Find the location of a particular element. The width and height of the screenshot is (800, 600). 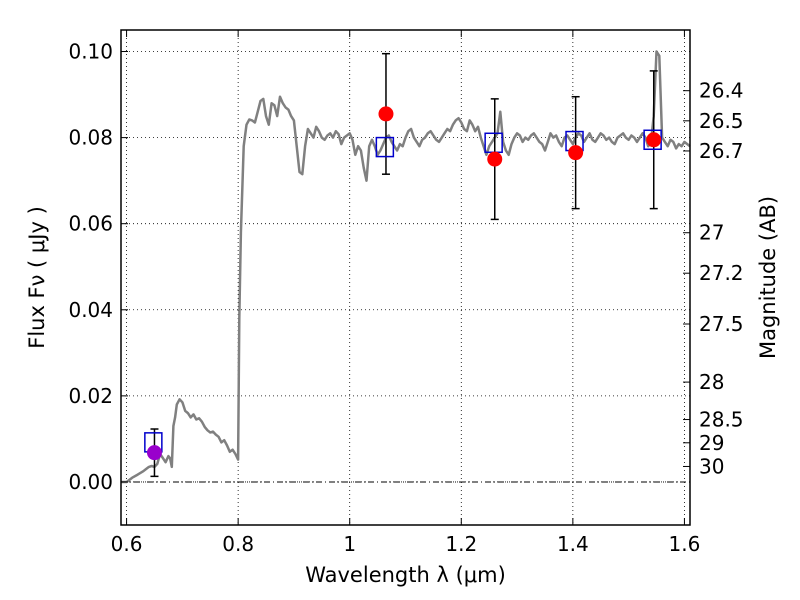

right-tick-label: 26.4 is located at coordinates (721, 91).